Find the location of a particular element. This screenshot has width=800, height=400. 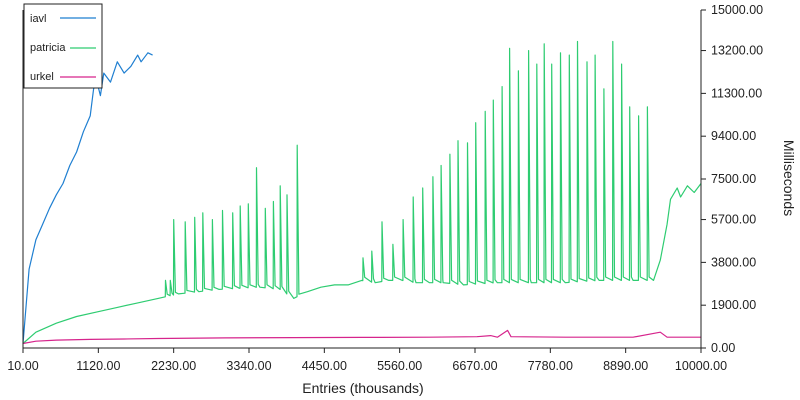

y-tick-label: 0.00 is located at coordinates (723, 348).